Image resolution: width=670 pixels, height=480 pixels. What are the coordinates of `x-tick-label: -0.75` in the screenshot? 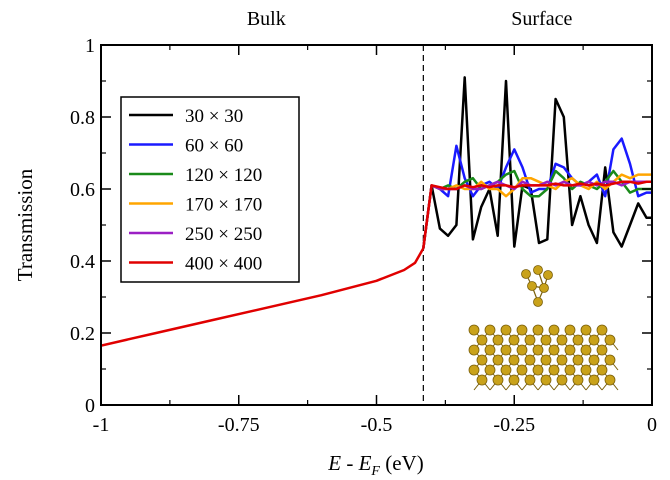 It's located at (239, 425).